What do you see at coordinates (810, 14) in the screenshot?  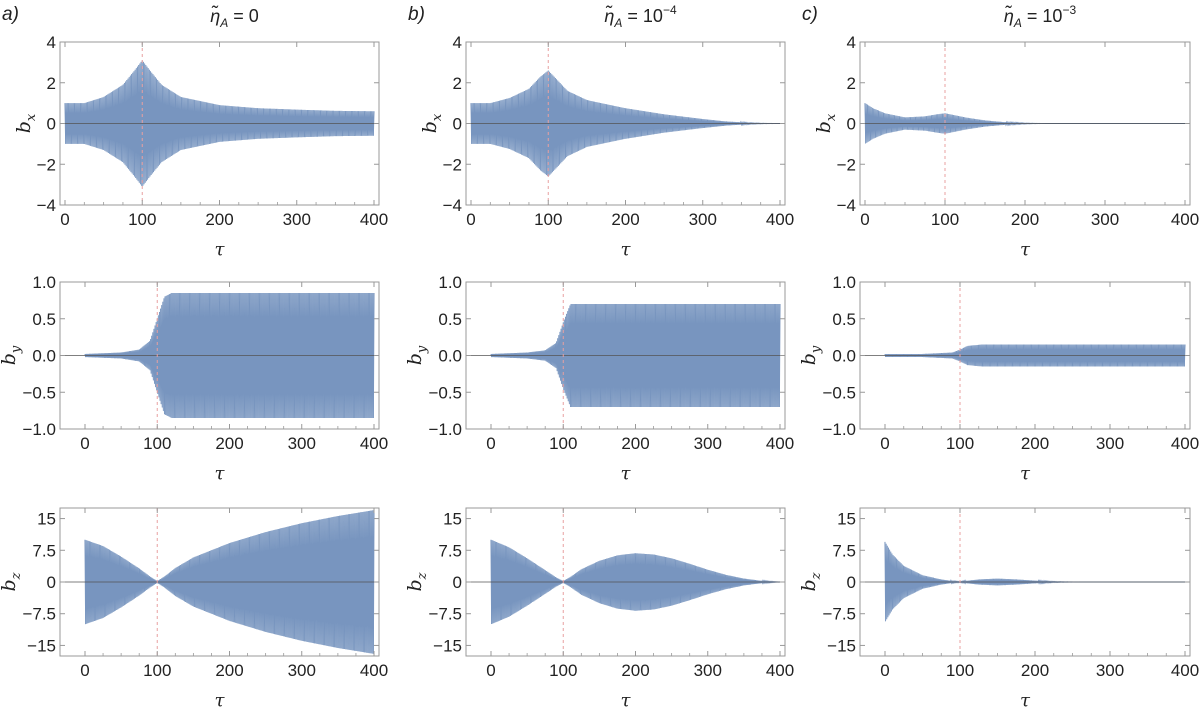 I see `panel-letter: c)` at bounding box center [810, 14].